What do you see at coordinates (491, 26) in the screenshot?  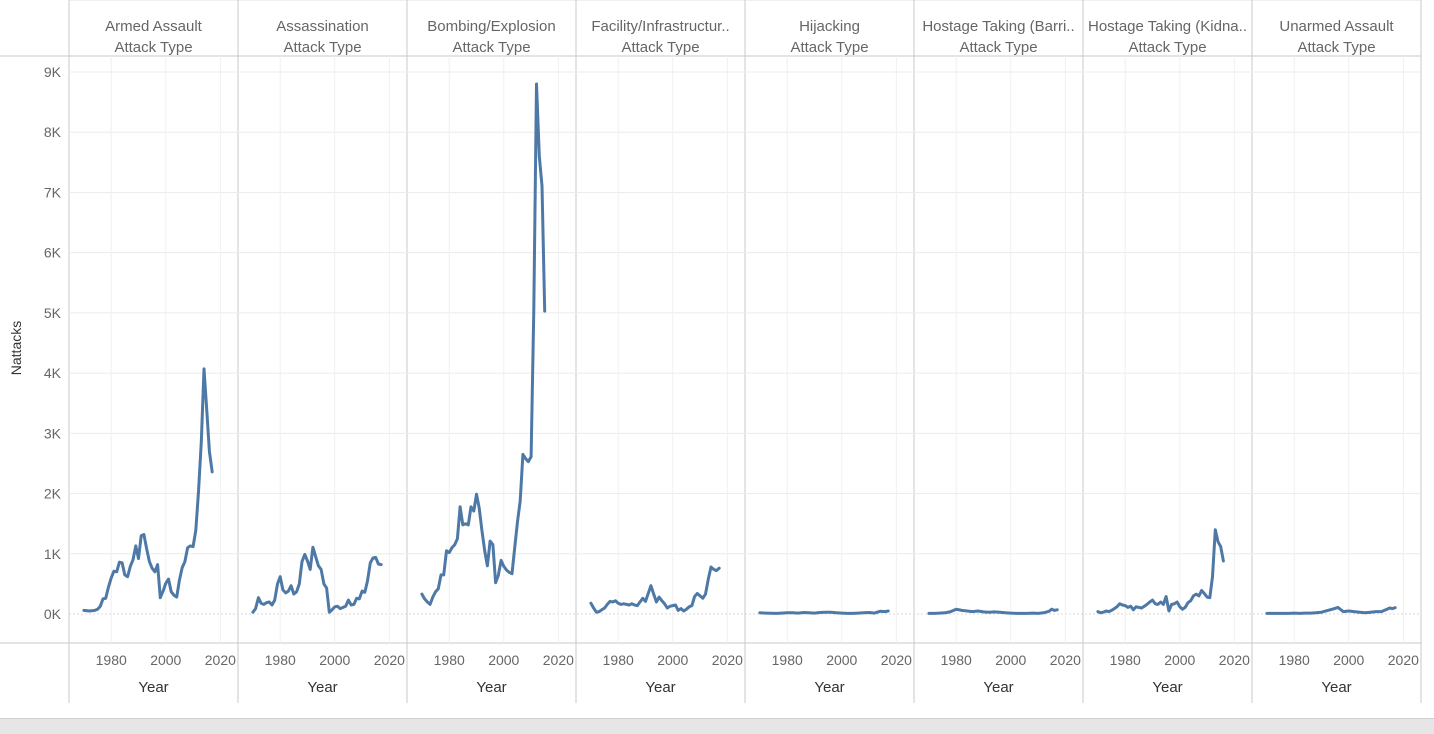 I see `panel-header-name: Bombing/Explosion` at bounding box center [491, 26].